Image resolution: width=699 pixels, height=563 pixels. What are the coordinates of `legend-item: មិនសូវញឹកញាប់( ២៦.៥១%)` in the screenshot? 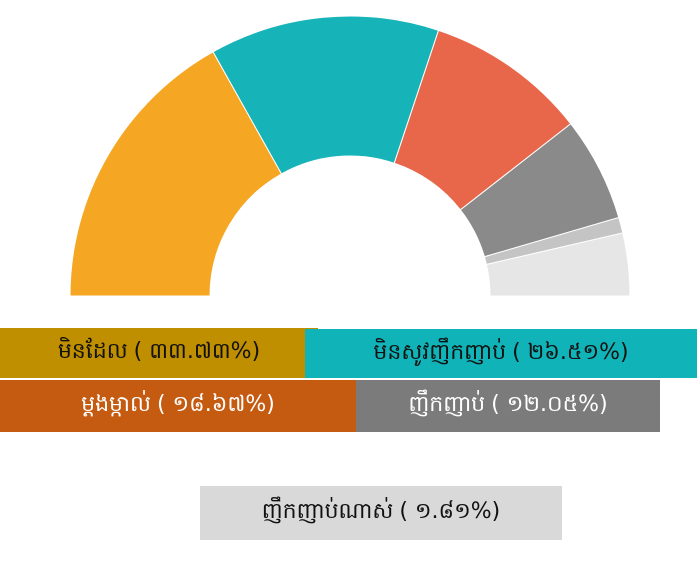 It's located at (501, 353).